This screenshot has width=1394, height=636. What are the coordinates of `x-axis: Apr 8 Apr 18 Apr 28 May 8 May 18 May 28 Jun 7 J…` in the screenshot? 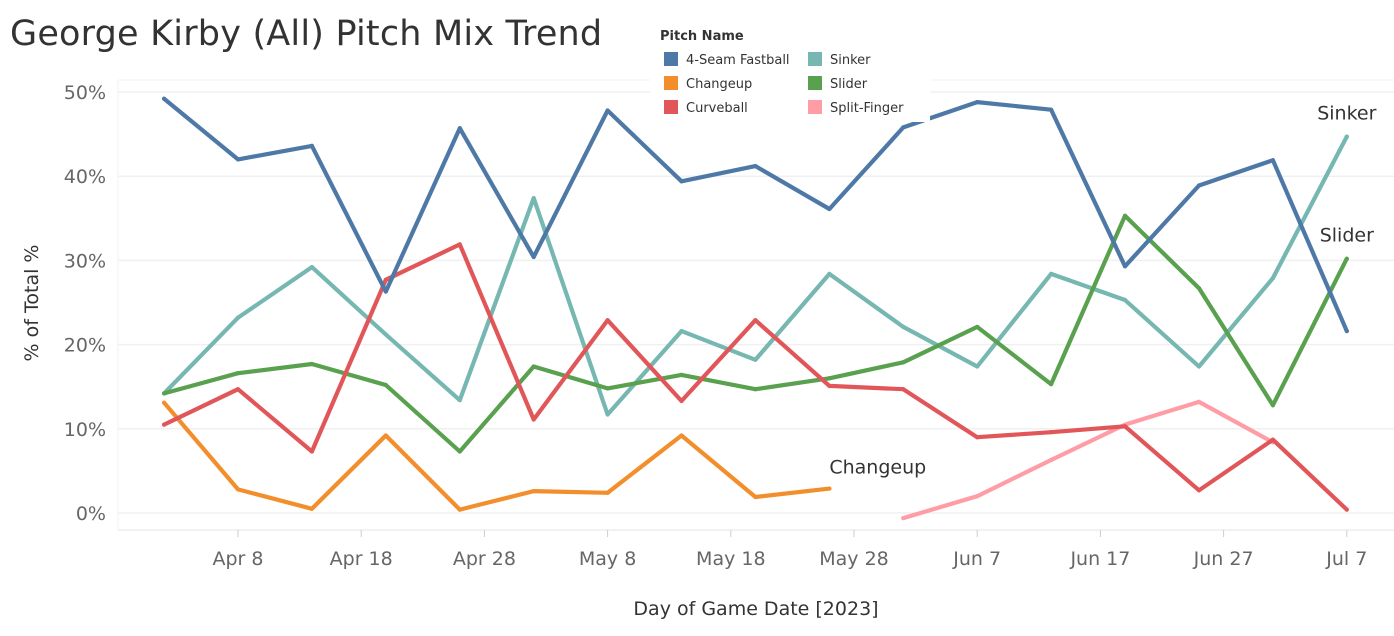 It's located at (790, 550).